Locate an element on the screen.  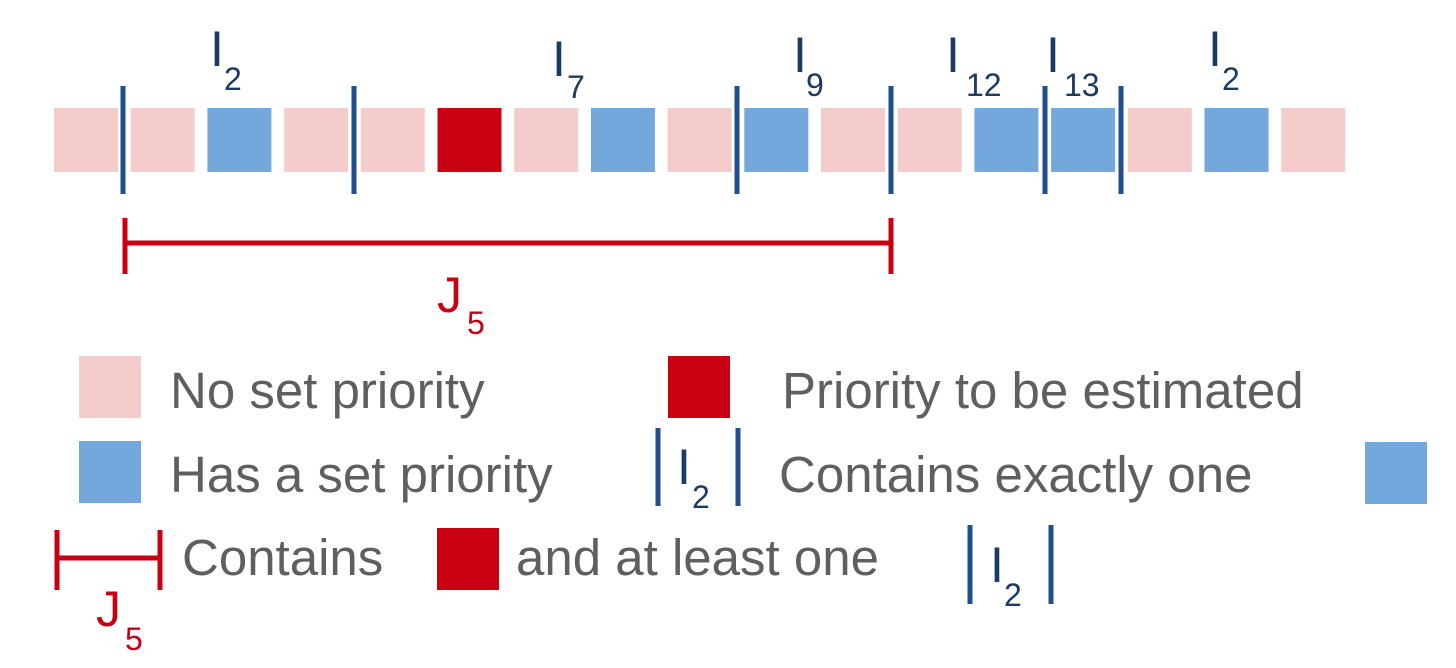
legend-has-set-swatch is located at coordinates (110, 472).